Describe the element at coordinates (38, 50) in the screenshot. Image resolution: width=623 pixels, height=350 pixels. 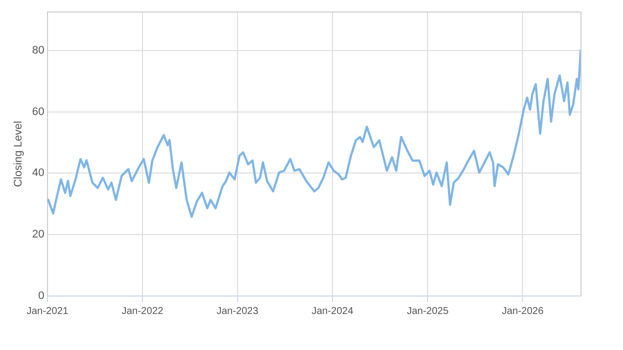
I see `y-tick-label: 80` at that location.